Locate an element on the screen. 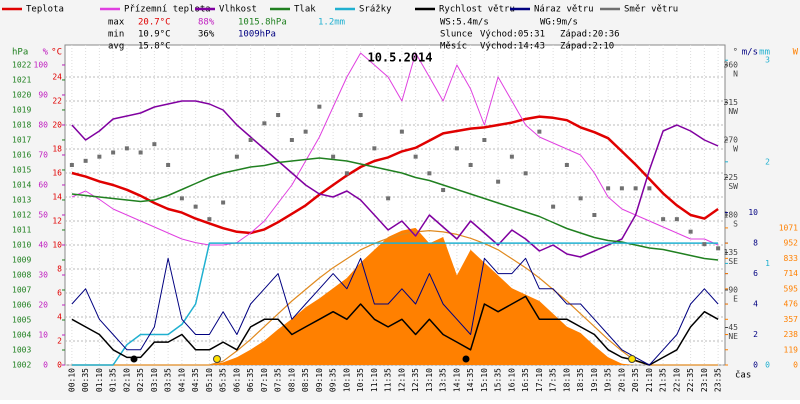 The height and width of the screenshot is (404, 800). x-tick-label: 12:10 is located at coordinates (401, 380).